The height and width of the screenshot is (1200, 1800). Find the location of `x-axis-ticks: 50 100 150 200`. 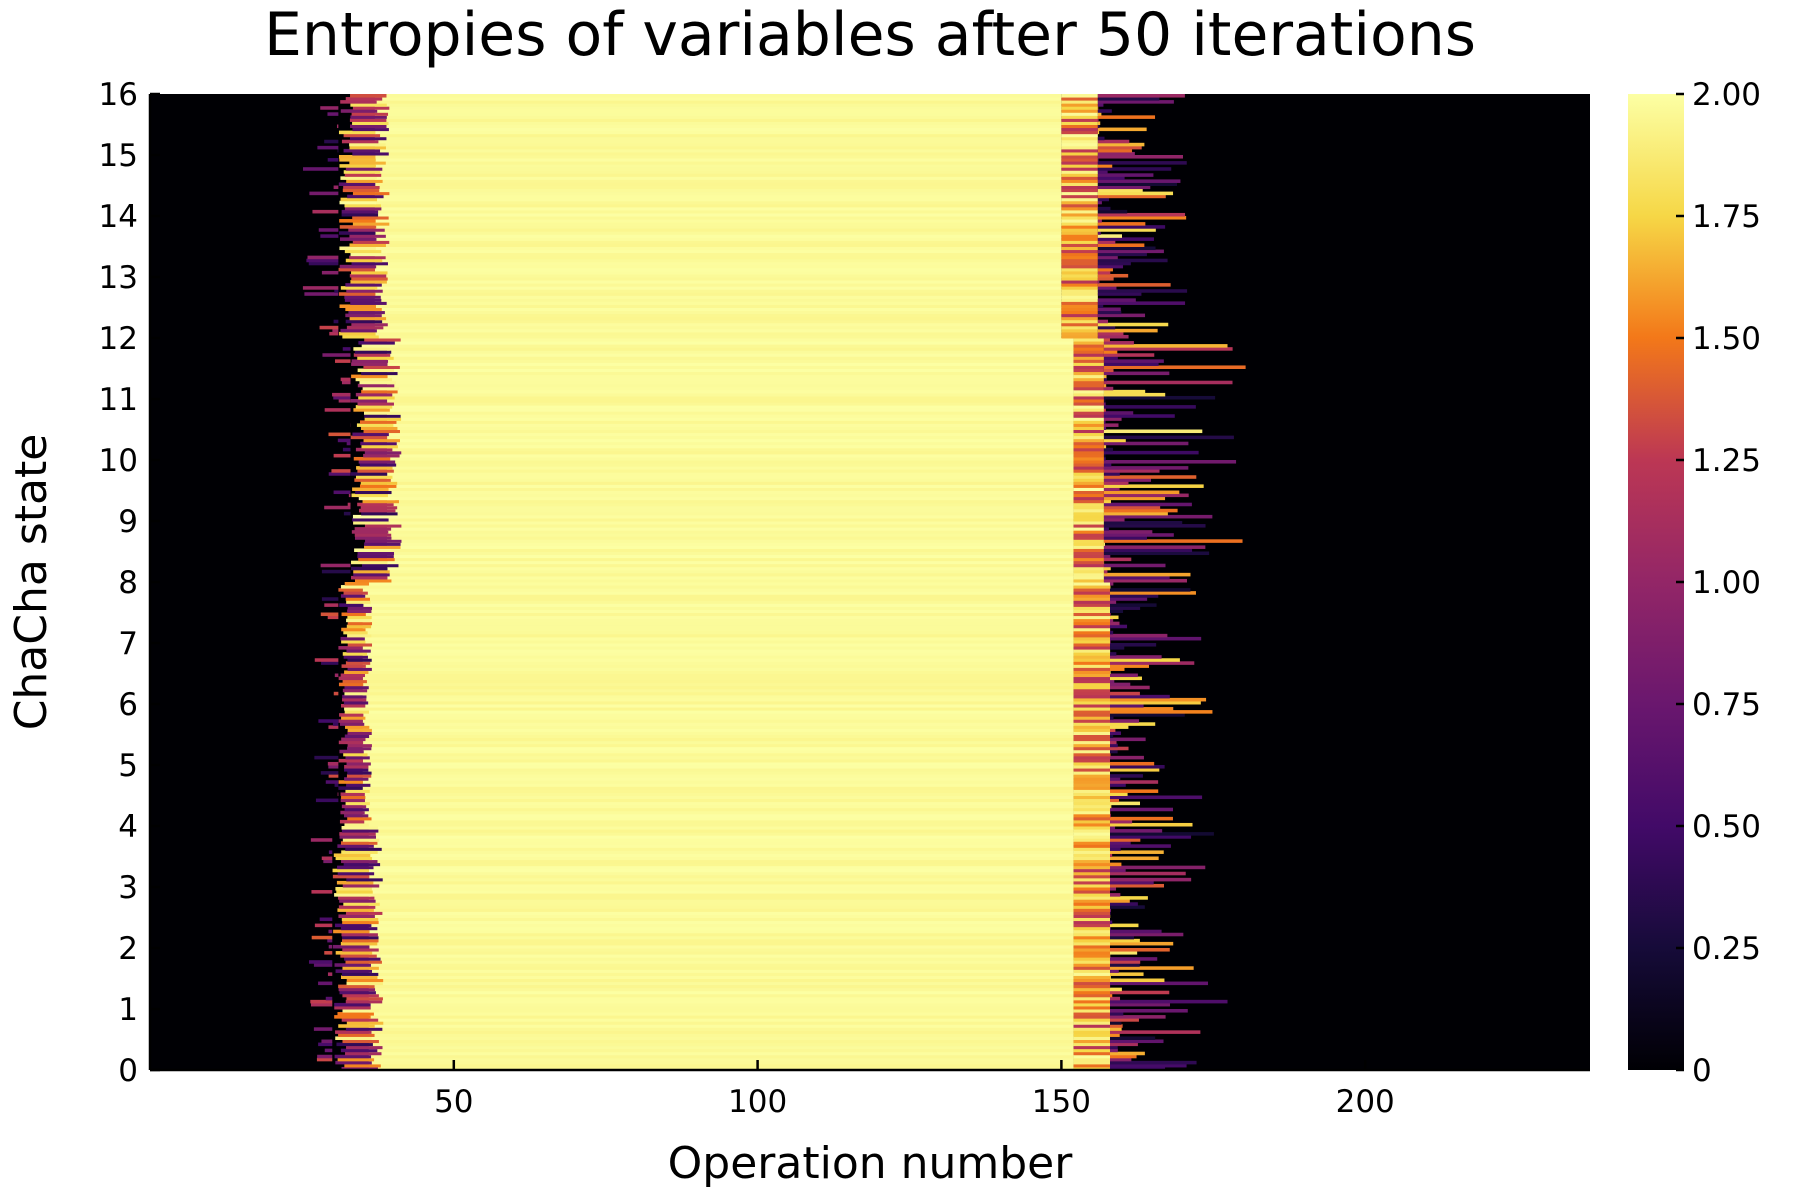

x-axis-ticks: 50 100 150 200 is located at coordinates (914, 1090).